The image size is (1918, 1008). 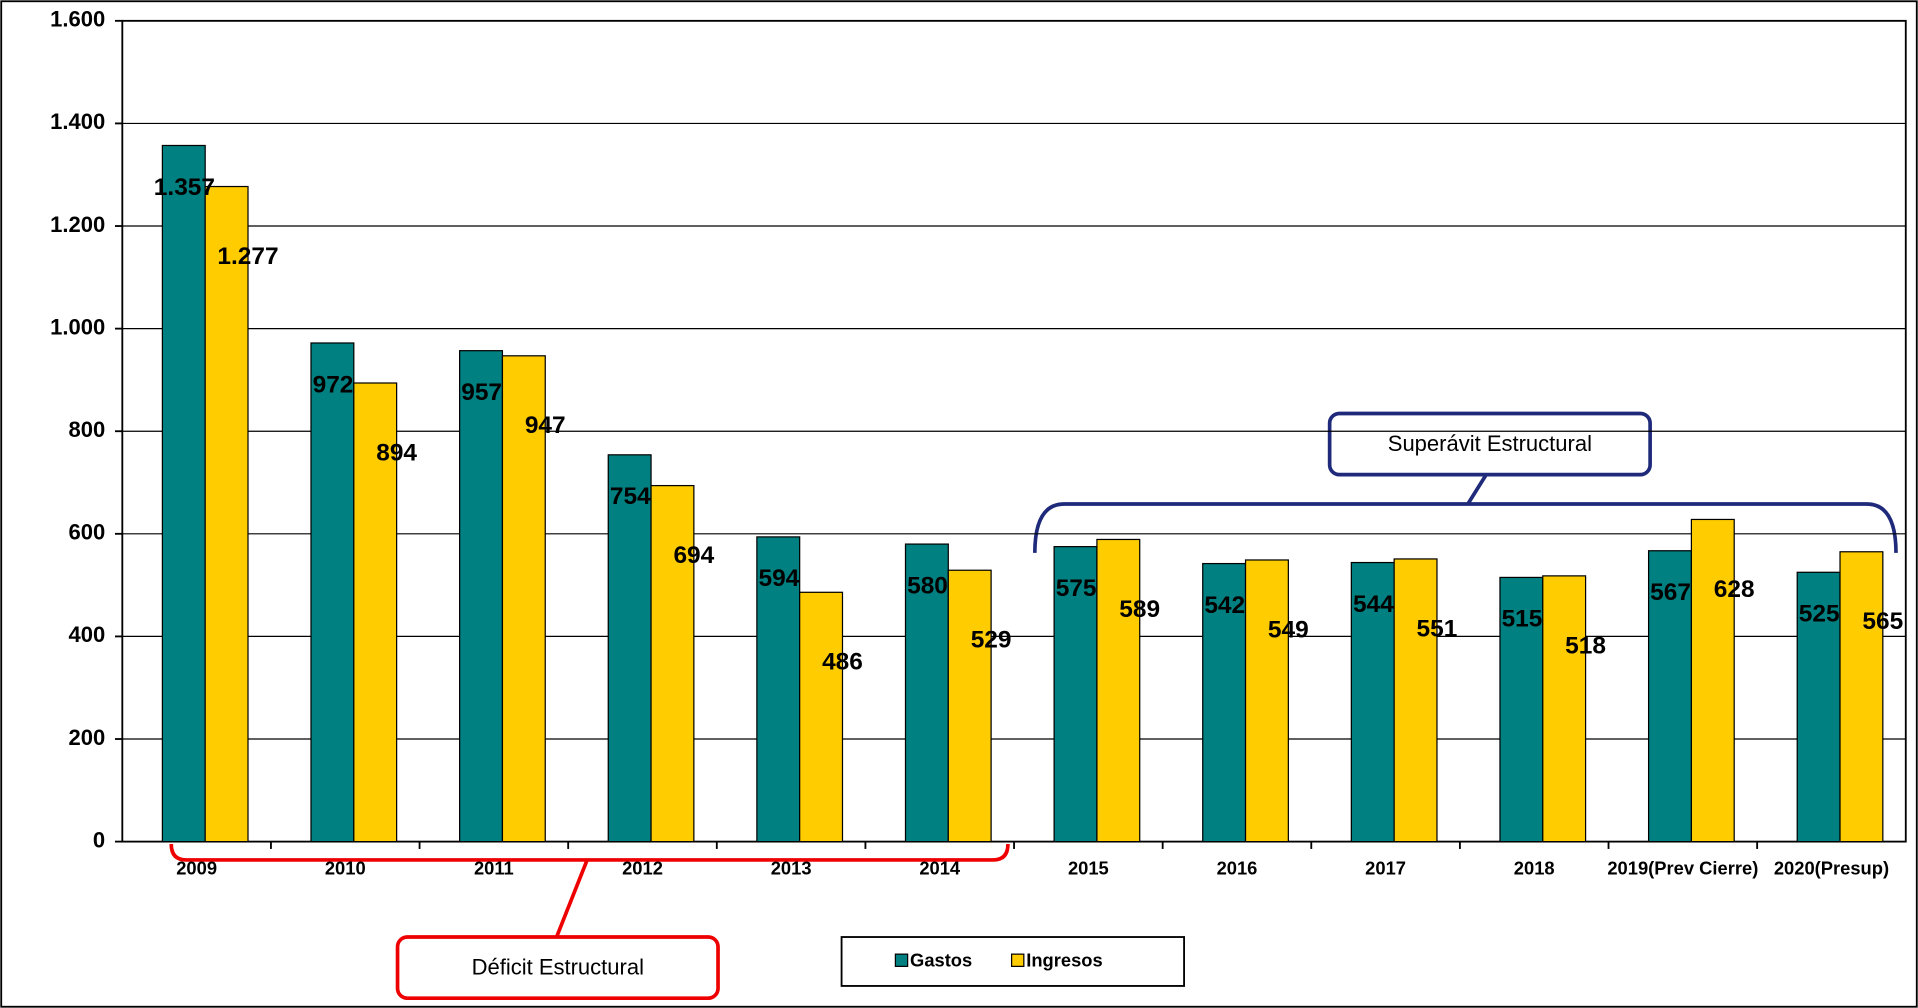 I want to click on data-label: 515, so click(x=1522, y=619).